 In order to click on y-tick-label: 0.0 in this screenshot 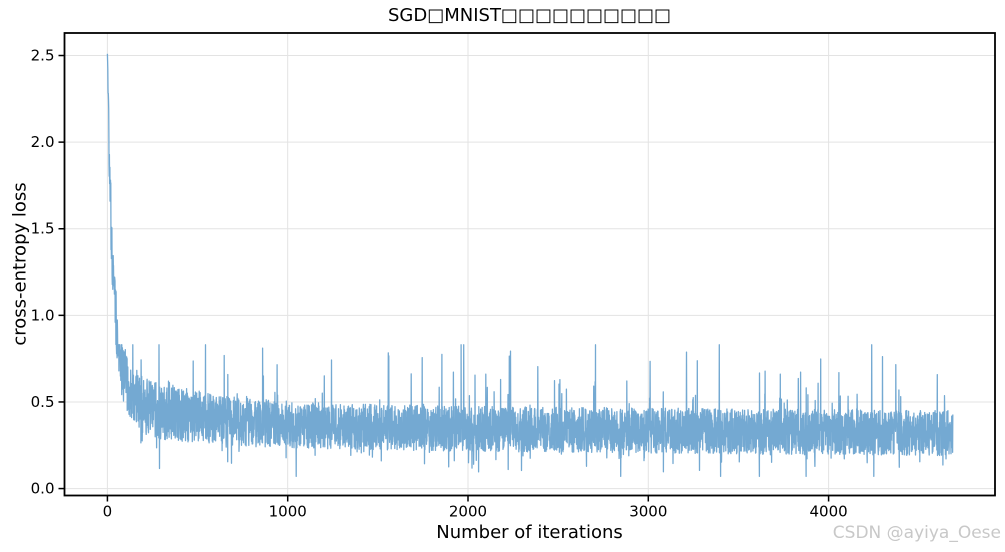, I will do `click(43, 489)`.